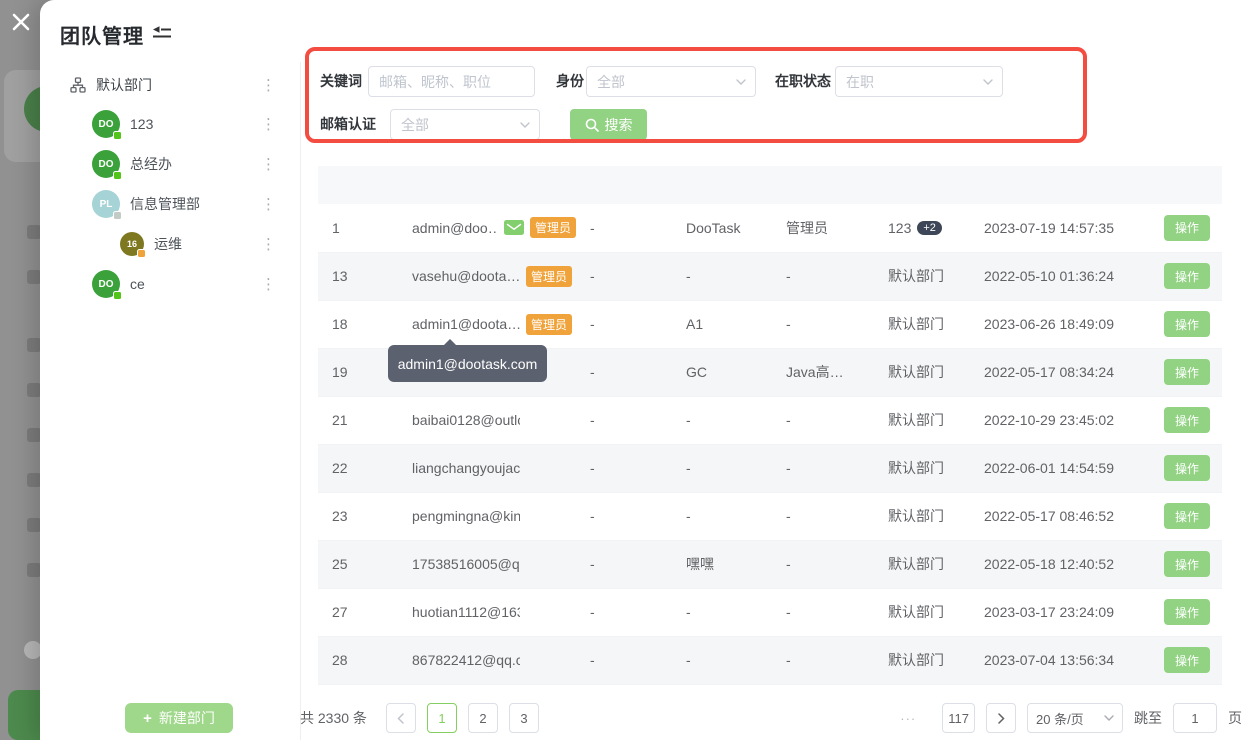 The height and width of the screenshot is (740, 1242). I want to click on cell-nickname: A1, so click(722, 324).